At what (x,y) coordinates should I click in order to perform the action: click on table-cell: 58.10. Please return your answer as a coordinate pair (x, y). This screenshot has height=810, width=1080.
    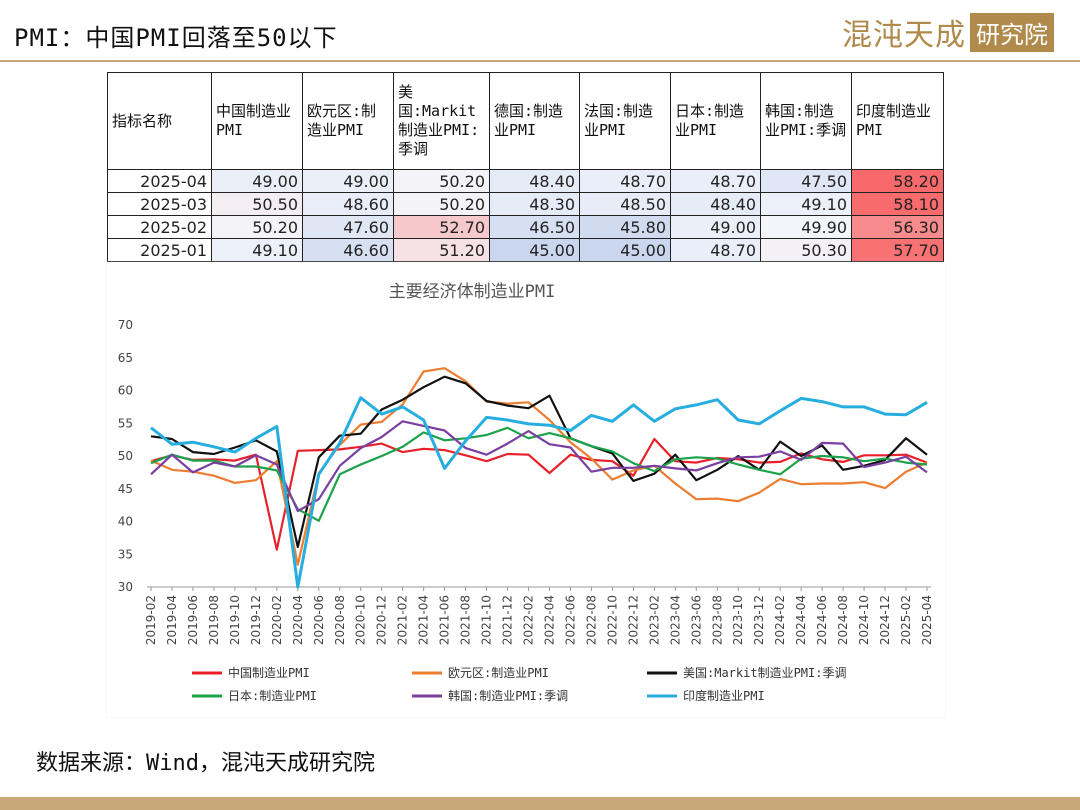
    Looking at the image, I should click on (897, 204).